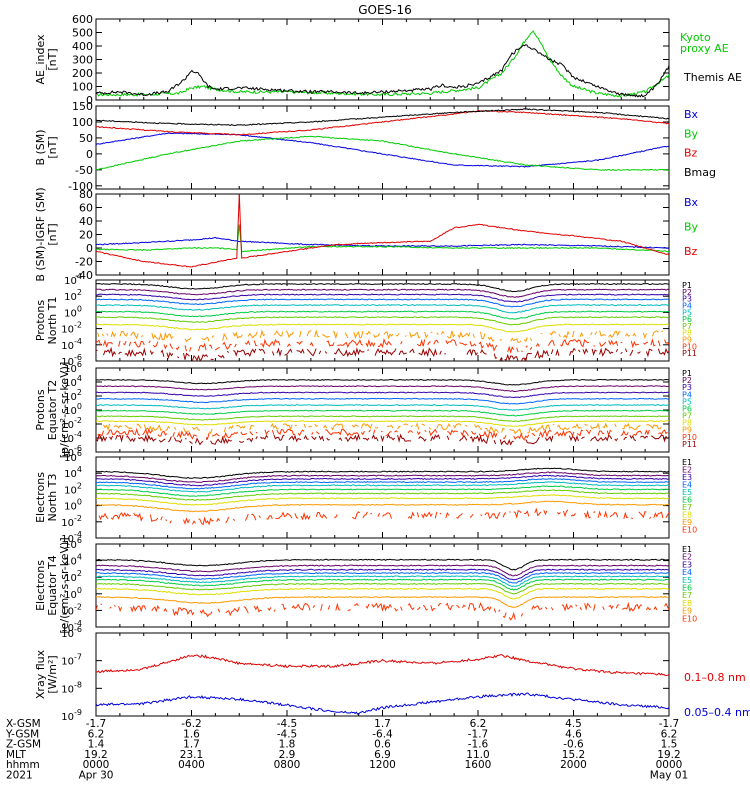 This screenshot has width=750, height=804. What do you see at coordinates (478, 765) in the screenshot?
I see `footer-value: 1600` at bounding box center [478, 765].